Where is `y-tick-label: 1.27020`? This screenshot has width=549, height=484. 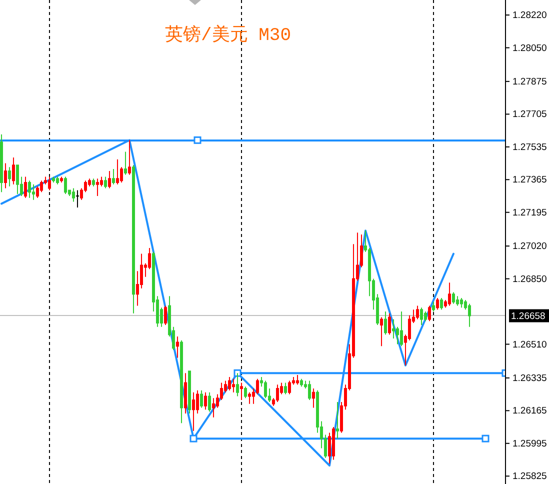 y-tick-label: 1.27020 is located at coordinates (529, 246).